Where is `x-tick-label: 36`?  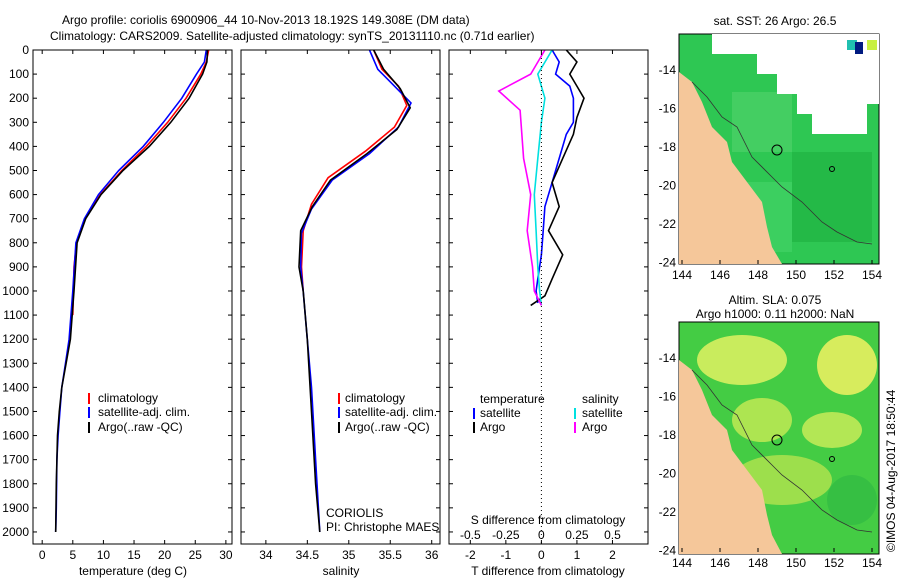
x-tick-label: 36 is located at coordinates (432, 555).